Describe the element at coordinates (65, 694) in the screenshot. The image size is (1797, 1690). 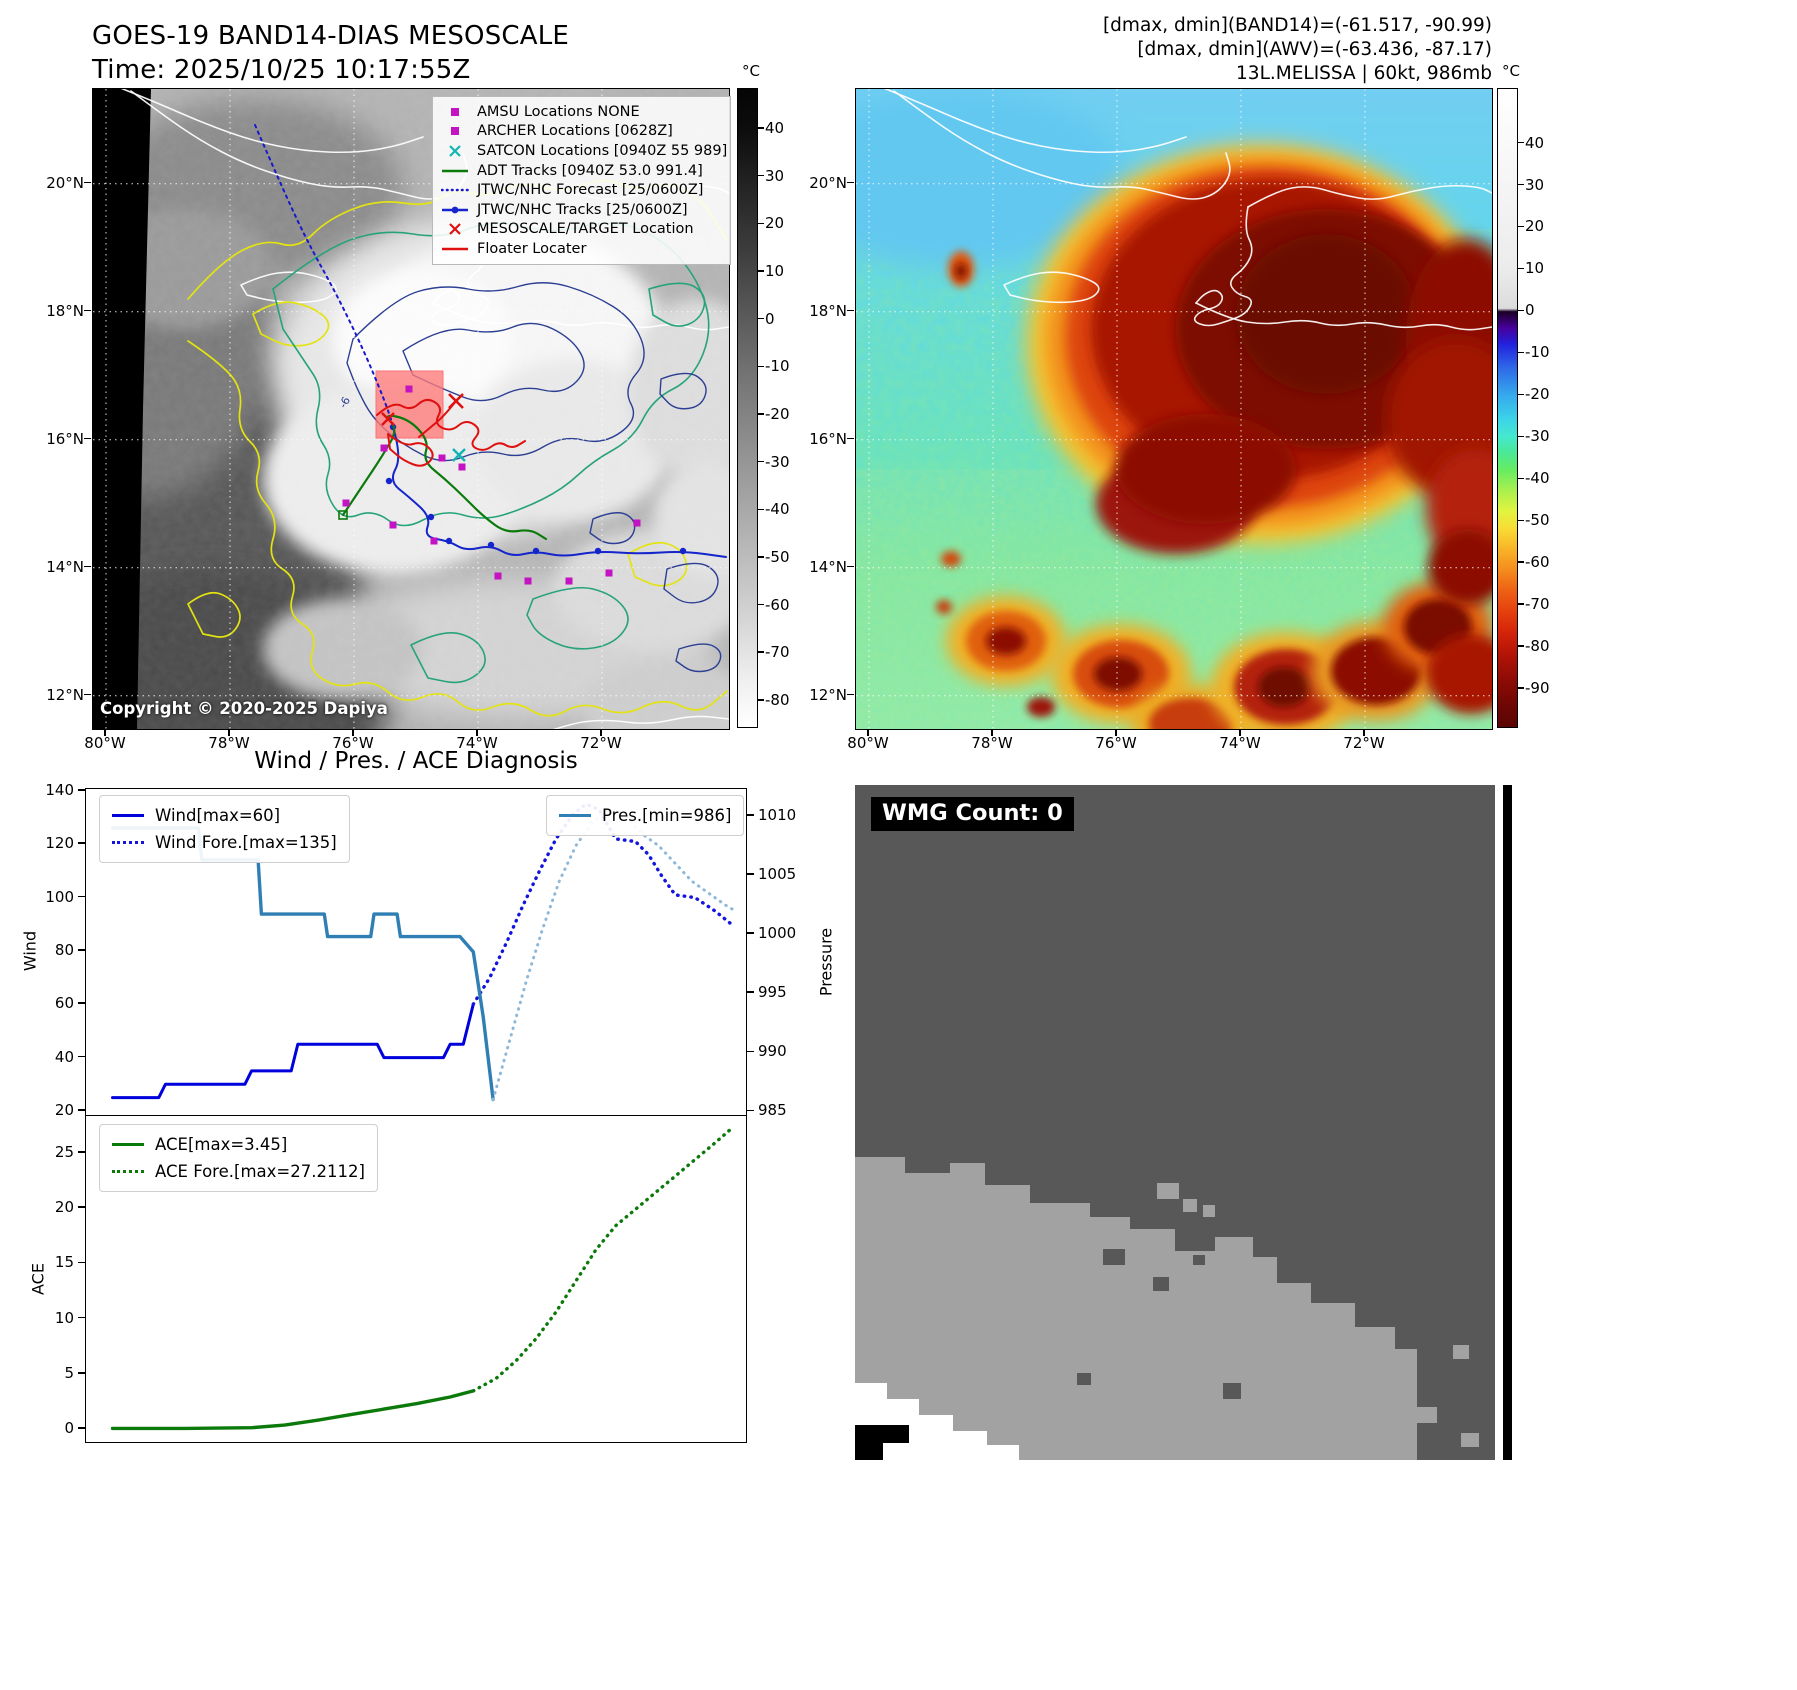
I see `band14-ytick-label: 12°N` at that location.